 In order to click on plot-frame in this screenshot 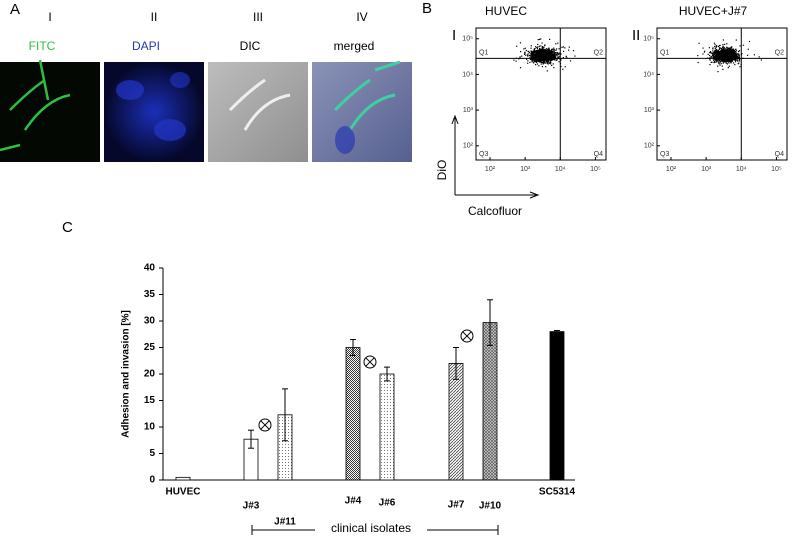, I will do `click(722, 94)`.